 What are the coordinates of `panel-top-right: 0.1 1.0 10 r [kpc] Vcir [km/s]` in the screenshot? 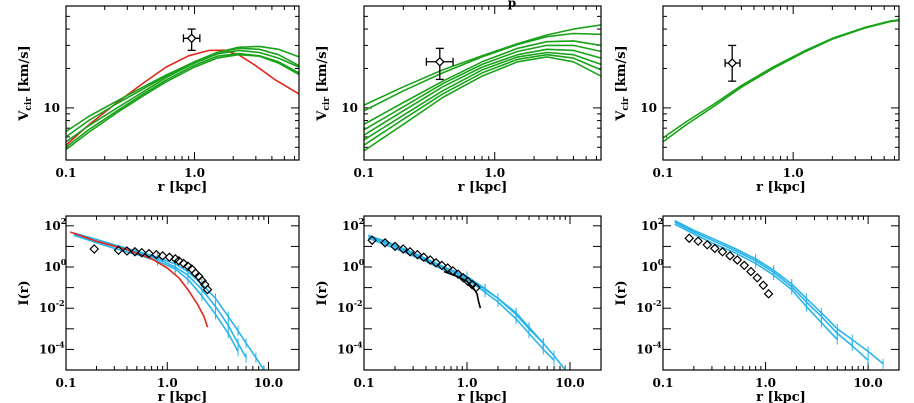 It's located at (757, 100).